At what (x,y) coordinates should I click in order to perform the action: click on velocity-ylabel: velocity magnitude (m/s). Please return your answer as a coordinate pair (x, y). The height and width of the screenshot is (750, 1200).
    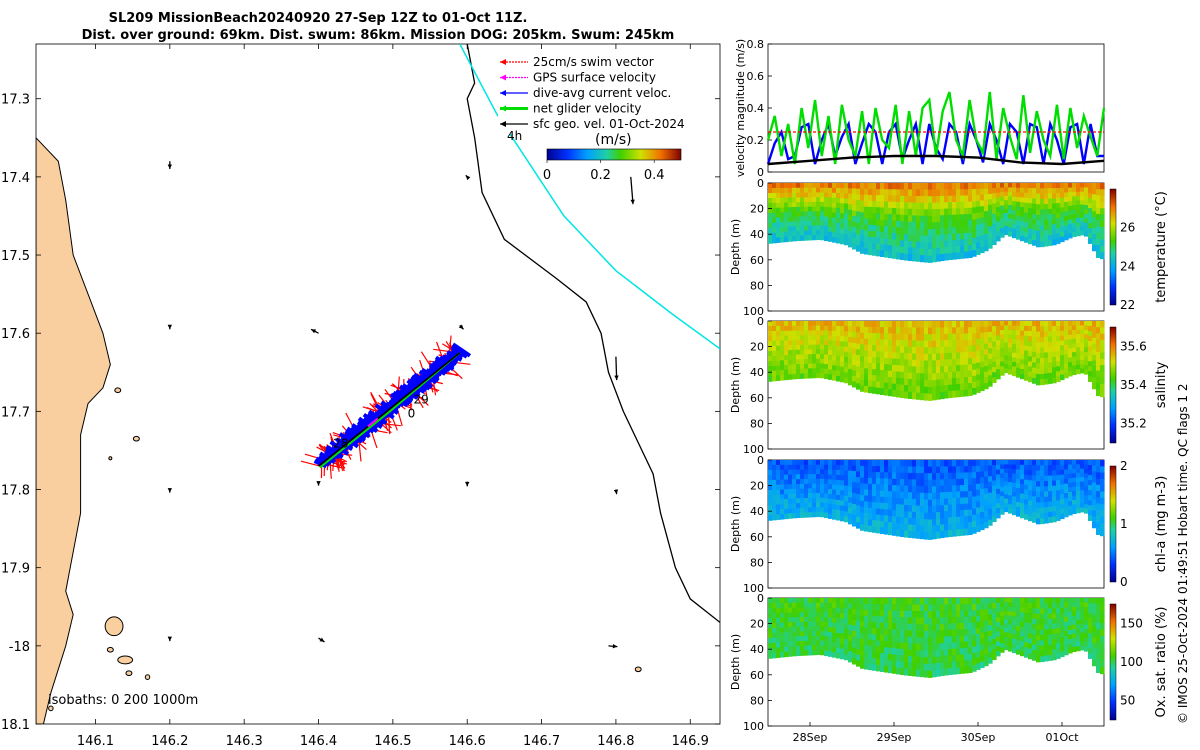
    Looking at the image, I should click on (740, 108).